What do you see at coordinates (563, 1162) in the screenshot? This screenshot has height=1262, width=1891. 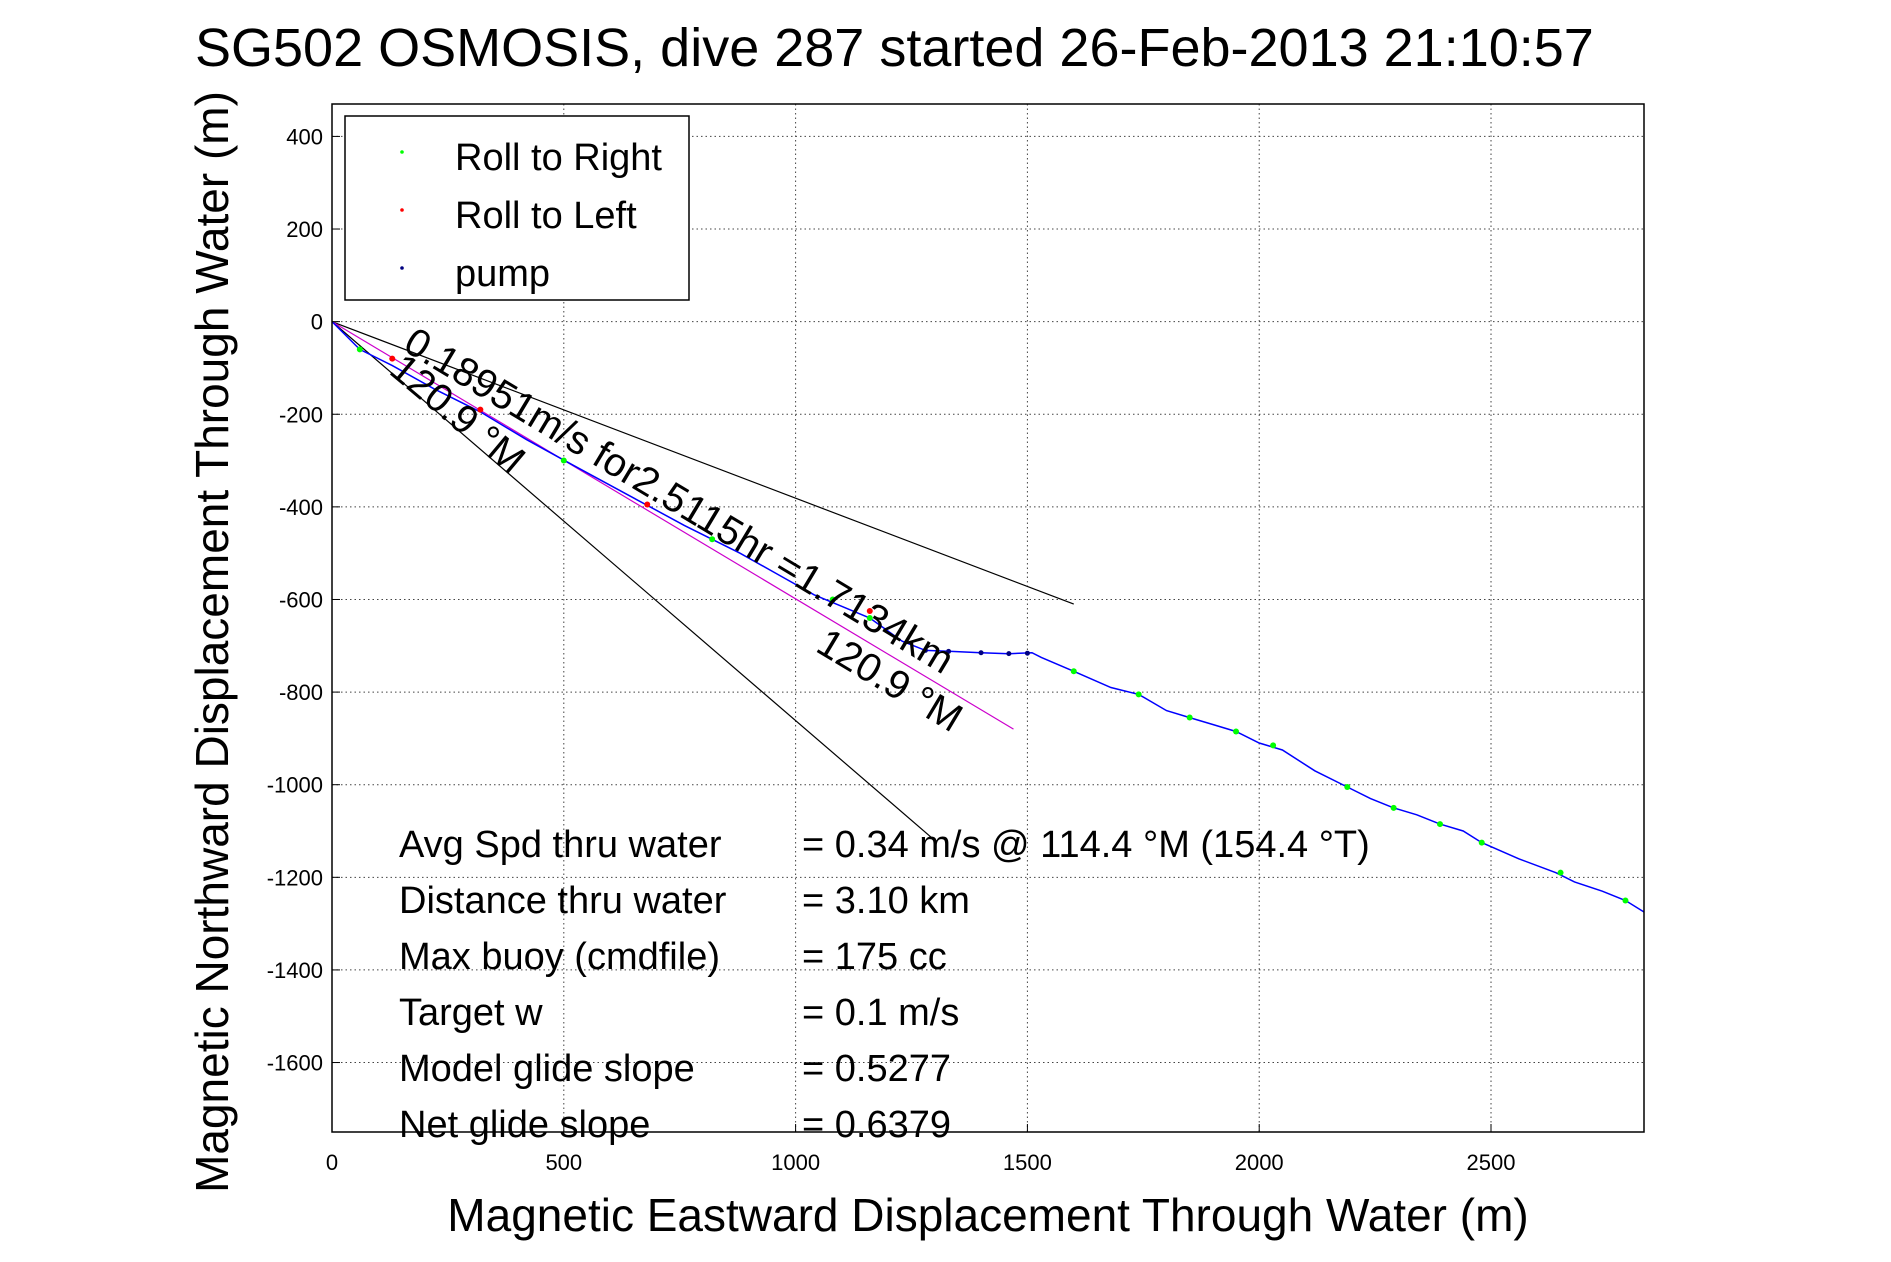 I see `x-tick-label: 500` at bounding box center [563, 1162].